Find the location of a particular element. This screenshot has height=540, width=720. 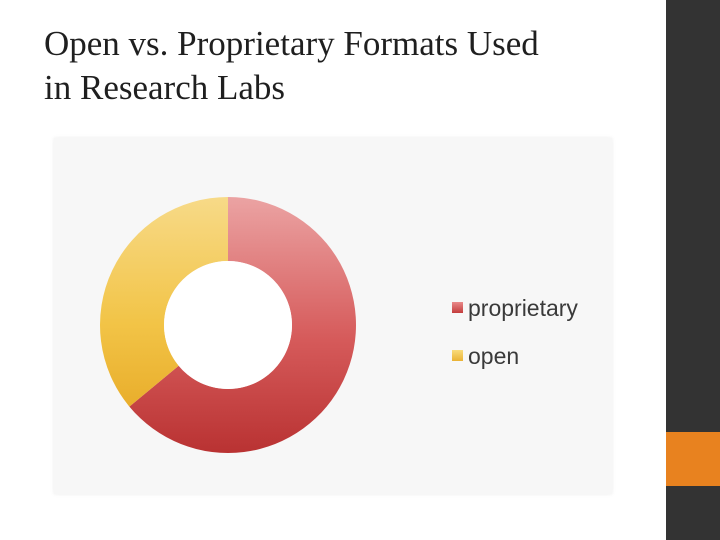

legend-label-proprietary: proprietary is located at coordinates (523, 308).